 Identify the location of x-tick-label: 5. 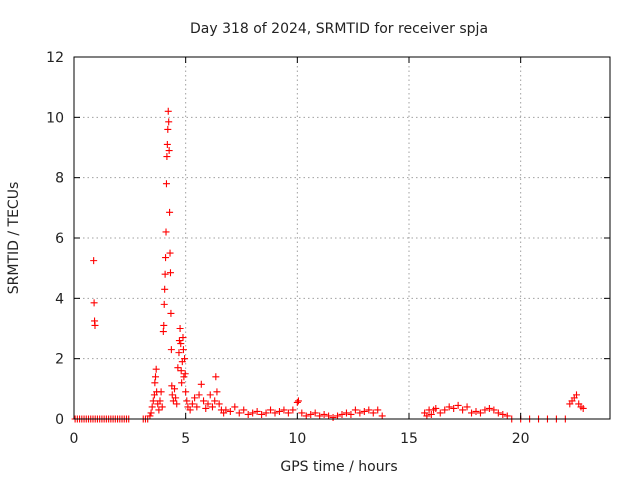
(185, 439).